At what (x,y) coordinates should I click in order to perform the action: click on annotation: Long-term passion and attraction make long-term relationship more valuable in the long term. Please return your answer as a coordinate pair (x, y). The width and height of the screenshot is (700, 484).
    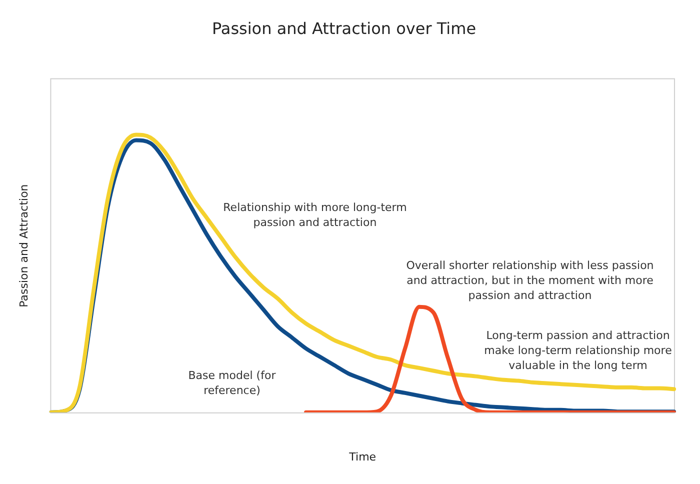
    Looking at the image, I should click on (578, 350).